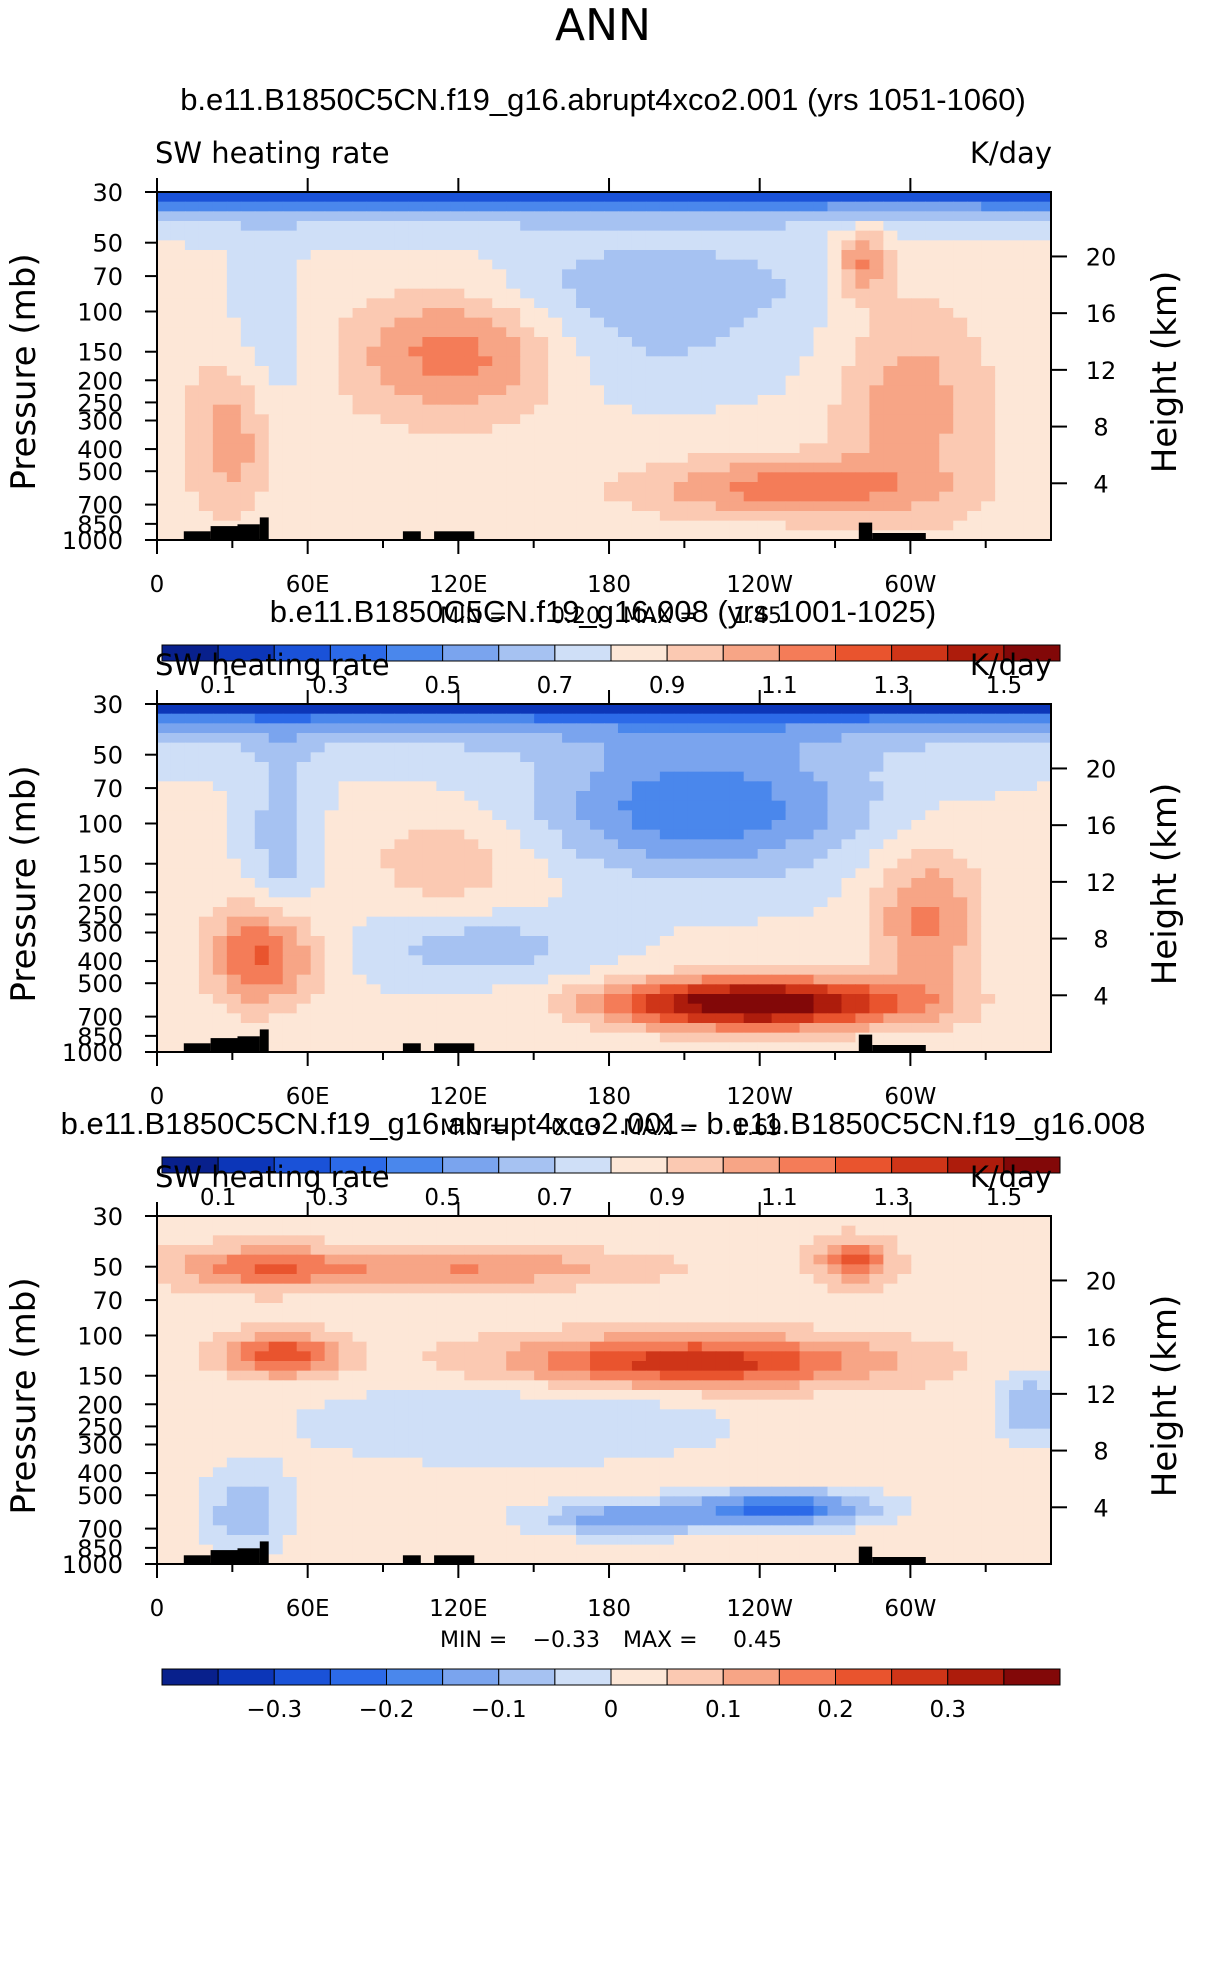 This screenshot has width=1224, height=1987. What do you see at coordinates (107, 193) in the screenshot?
I see `pressure-tick-label: 30` at bounding box center [107, 193].